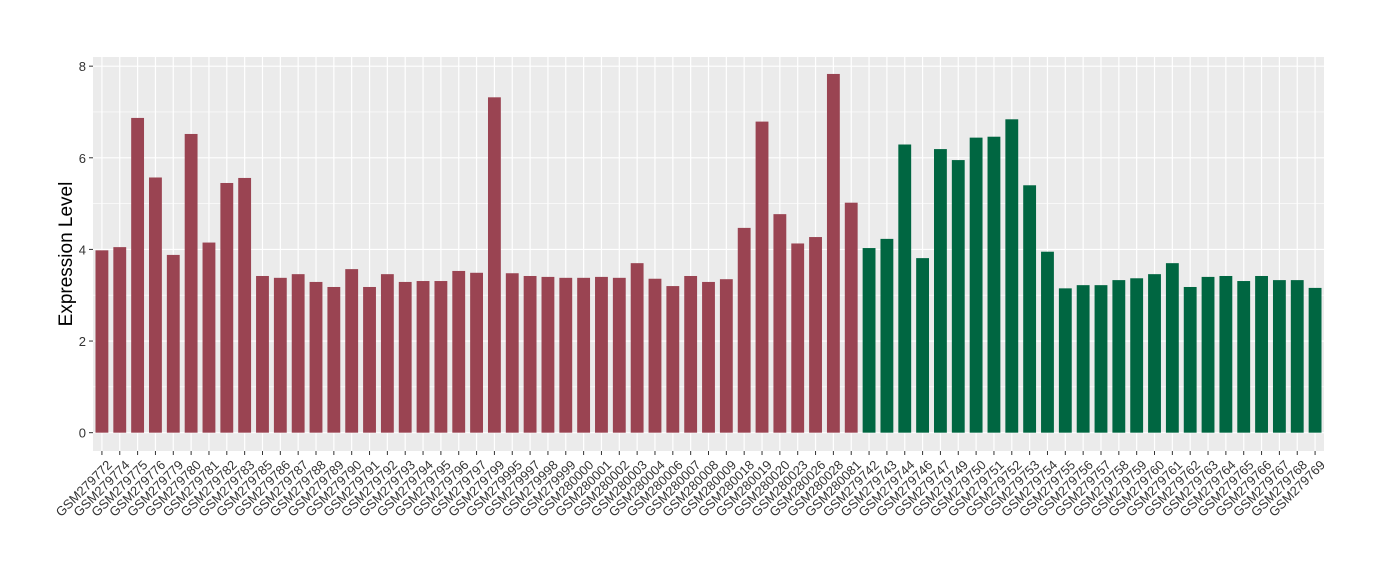 This screenshot has height=585, width=1380. I want to click on bar-GSM279788, so click(316, 357).